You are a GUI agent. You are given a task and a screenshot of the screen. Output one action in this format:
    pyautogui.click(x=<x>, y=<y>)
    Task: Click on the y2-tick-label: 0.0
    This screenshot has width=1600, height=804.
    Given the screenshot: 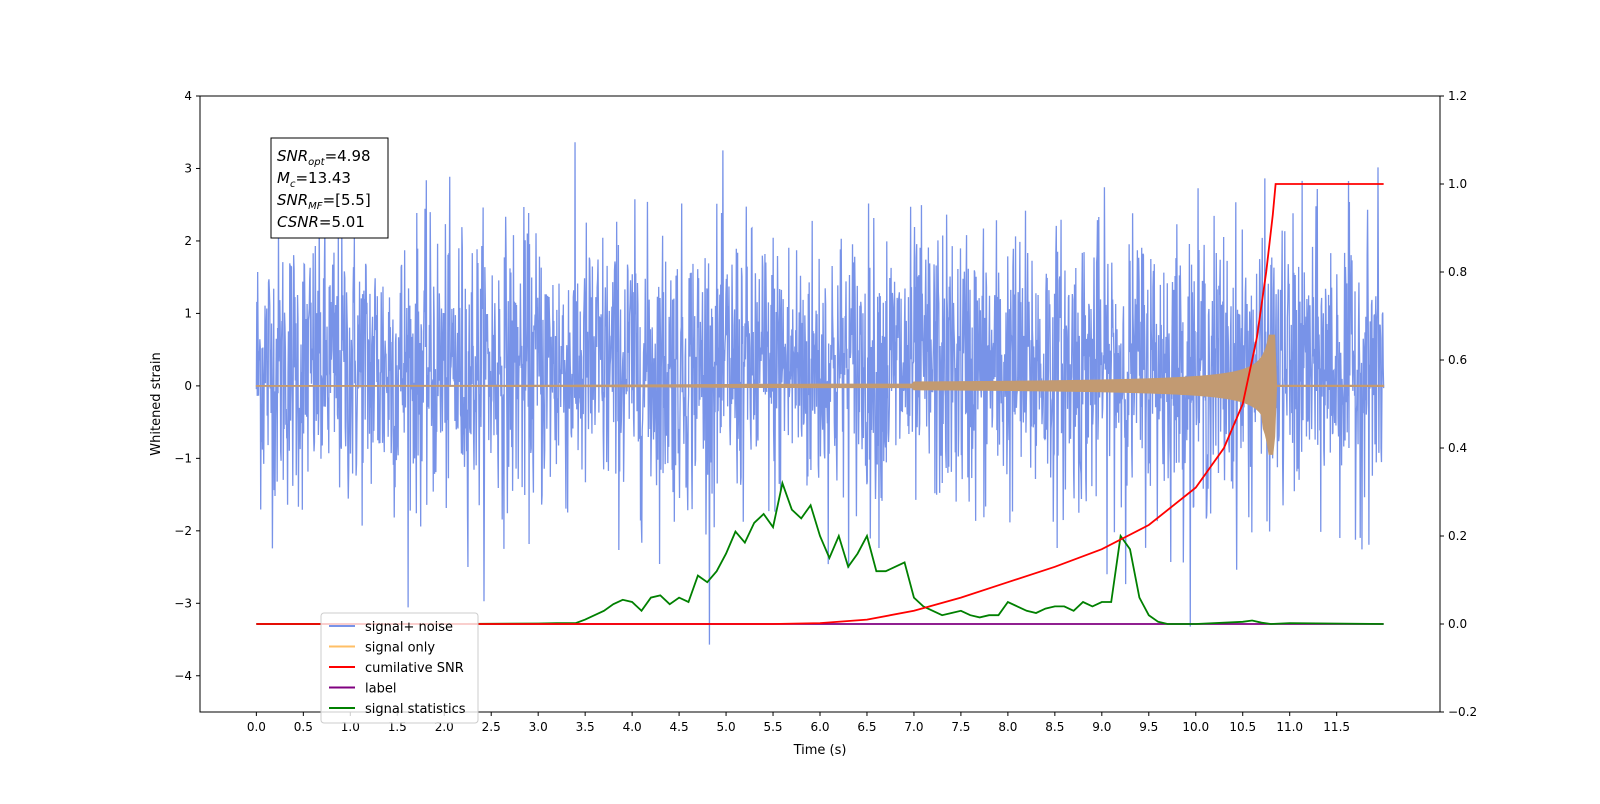 What is the action you would take?
    pyautogui.click(x=1457, y=624)
    